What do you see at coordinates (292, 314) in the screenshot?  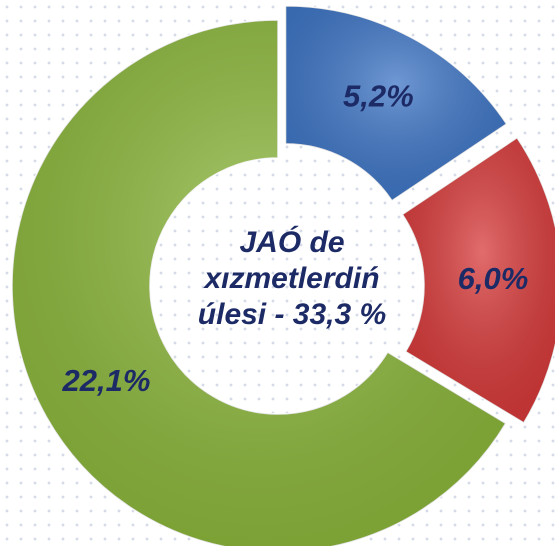 I see `center-text: úlesi - 33,3 %` at bounding box center [292, 314].